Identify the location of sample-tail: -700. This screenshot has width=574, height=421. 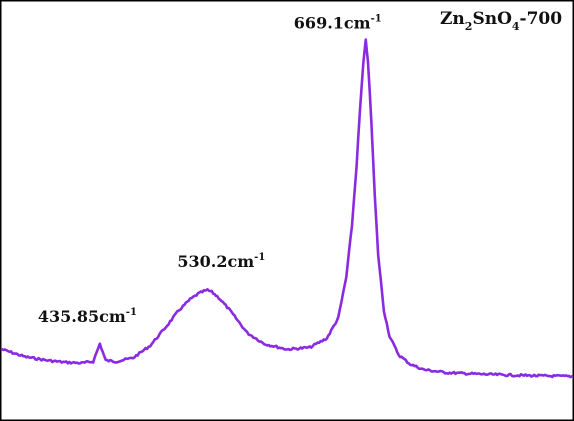
(541, 19).